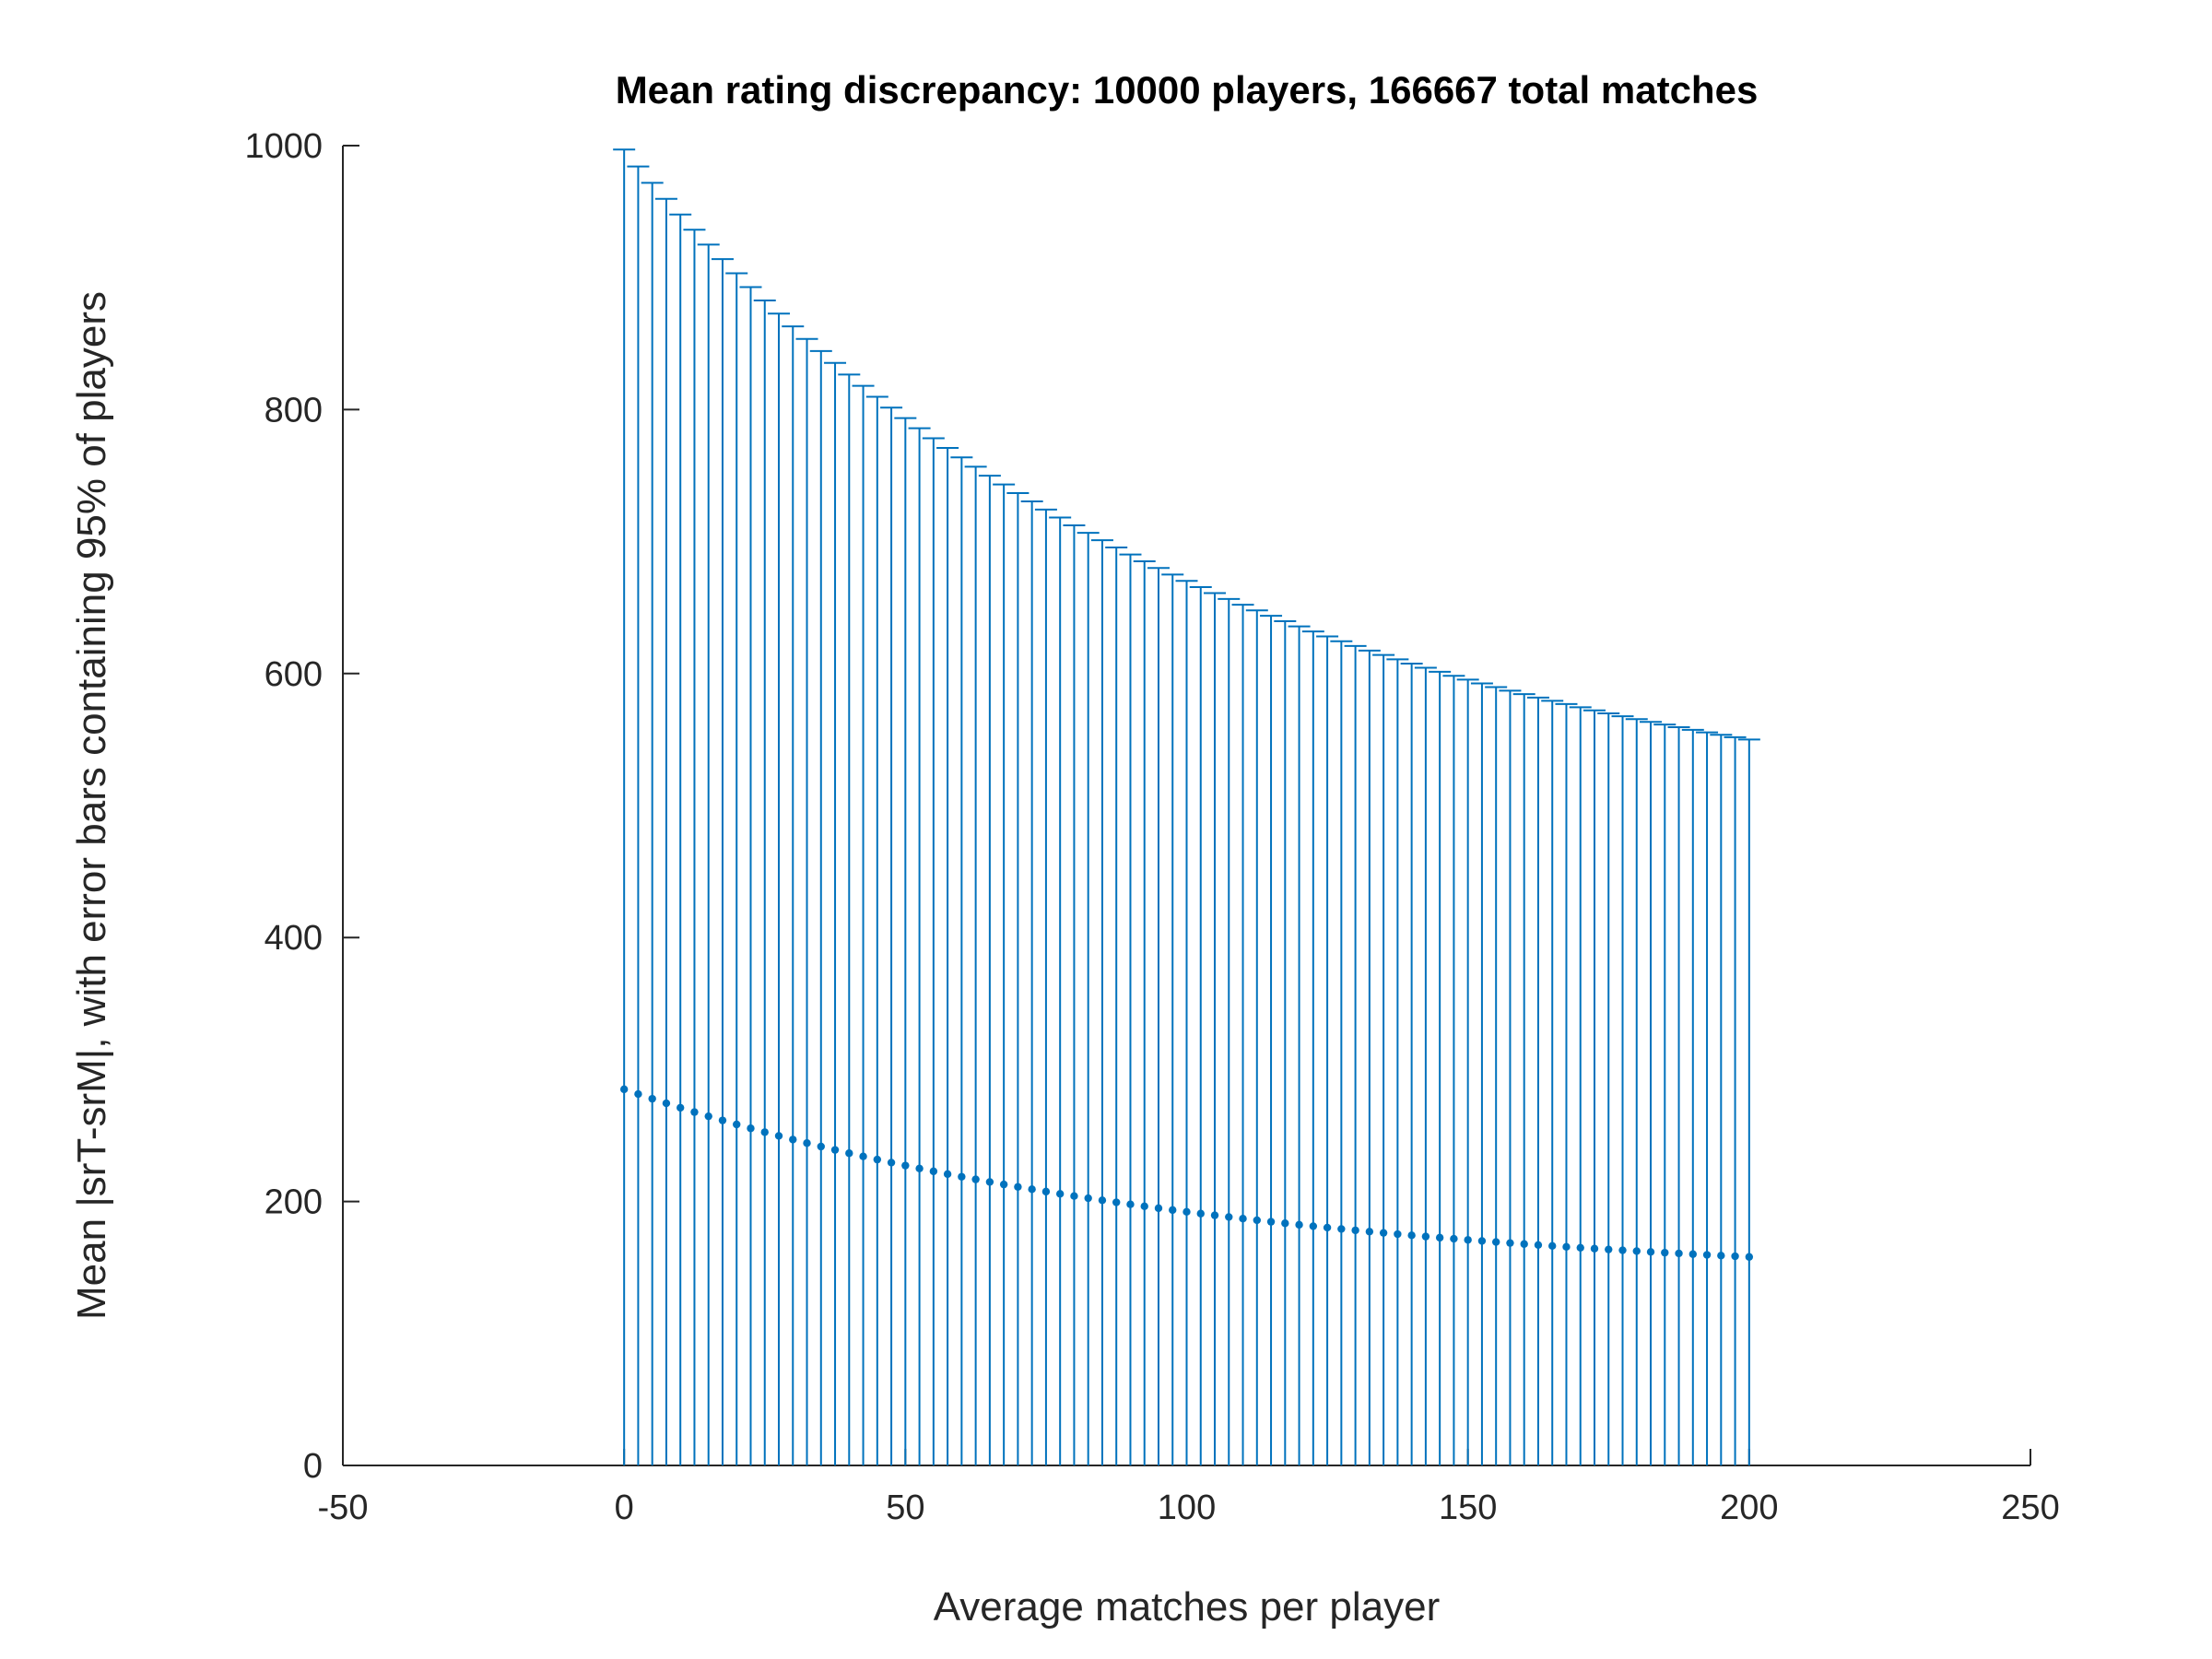 The height and width of the screenshot is (1659, 2212). I want to click on x-axis-label: Average matches per player, so click(1187, 1607).